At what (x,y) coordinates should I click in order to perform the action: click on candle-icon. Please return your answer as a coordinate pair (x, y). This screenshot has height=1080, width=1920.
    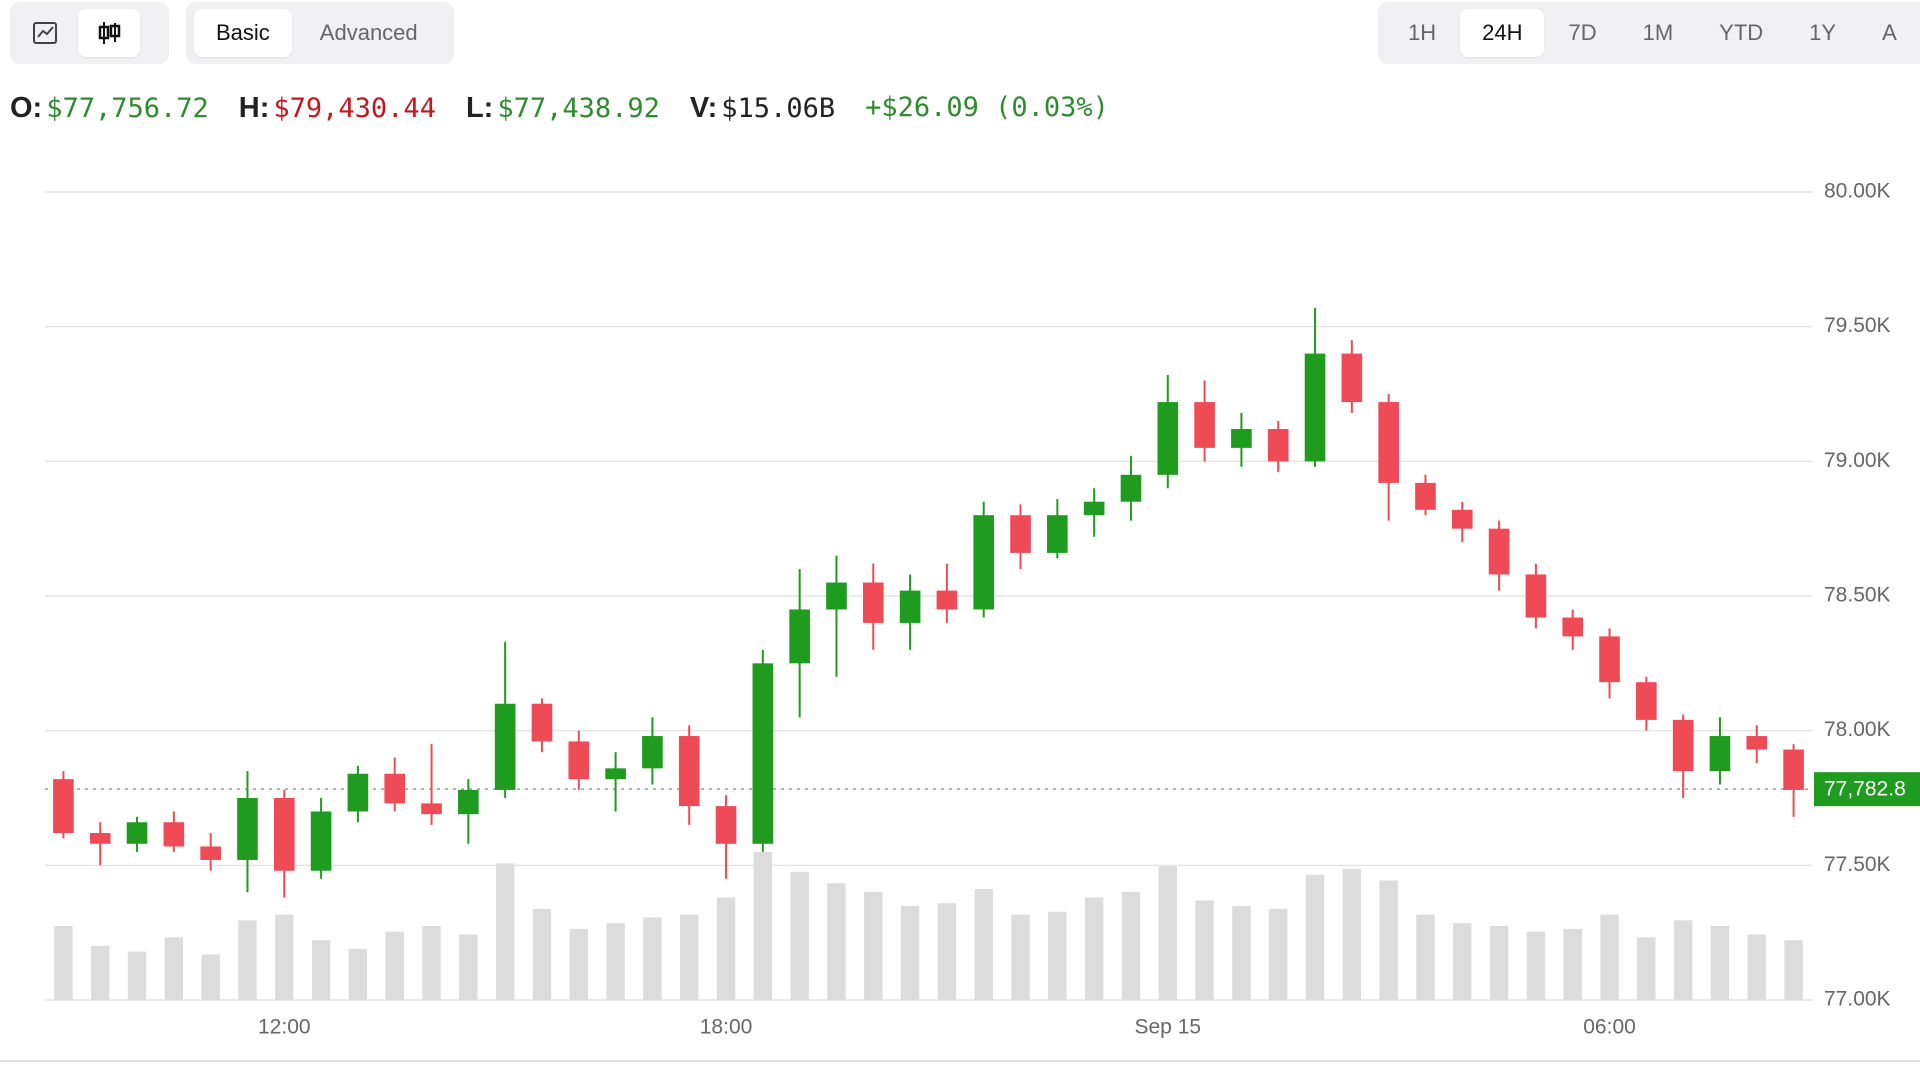
    Looking at the image, I should click on (109, 33).